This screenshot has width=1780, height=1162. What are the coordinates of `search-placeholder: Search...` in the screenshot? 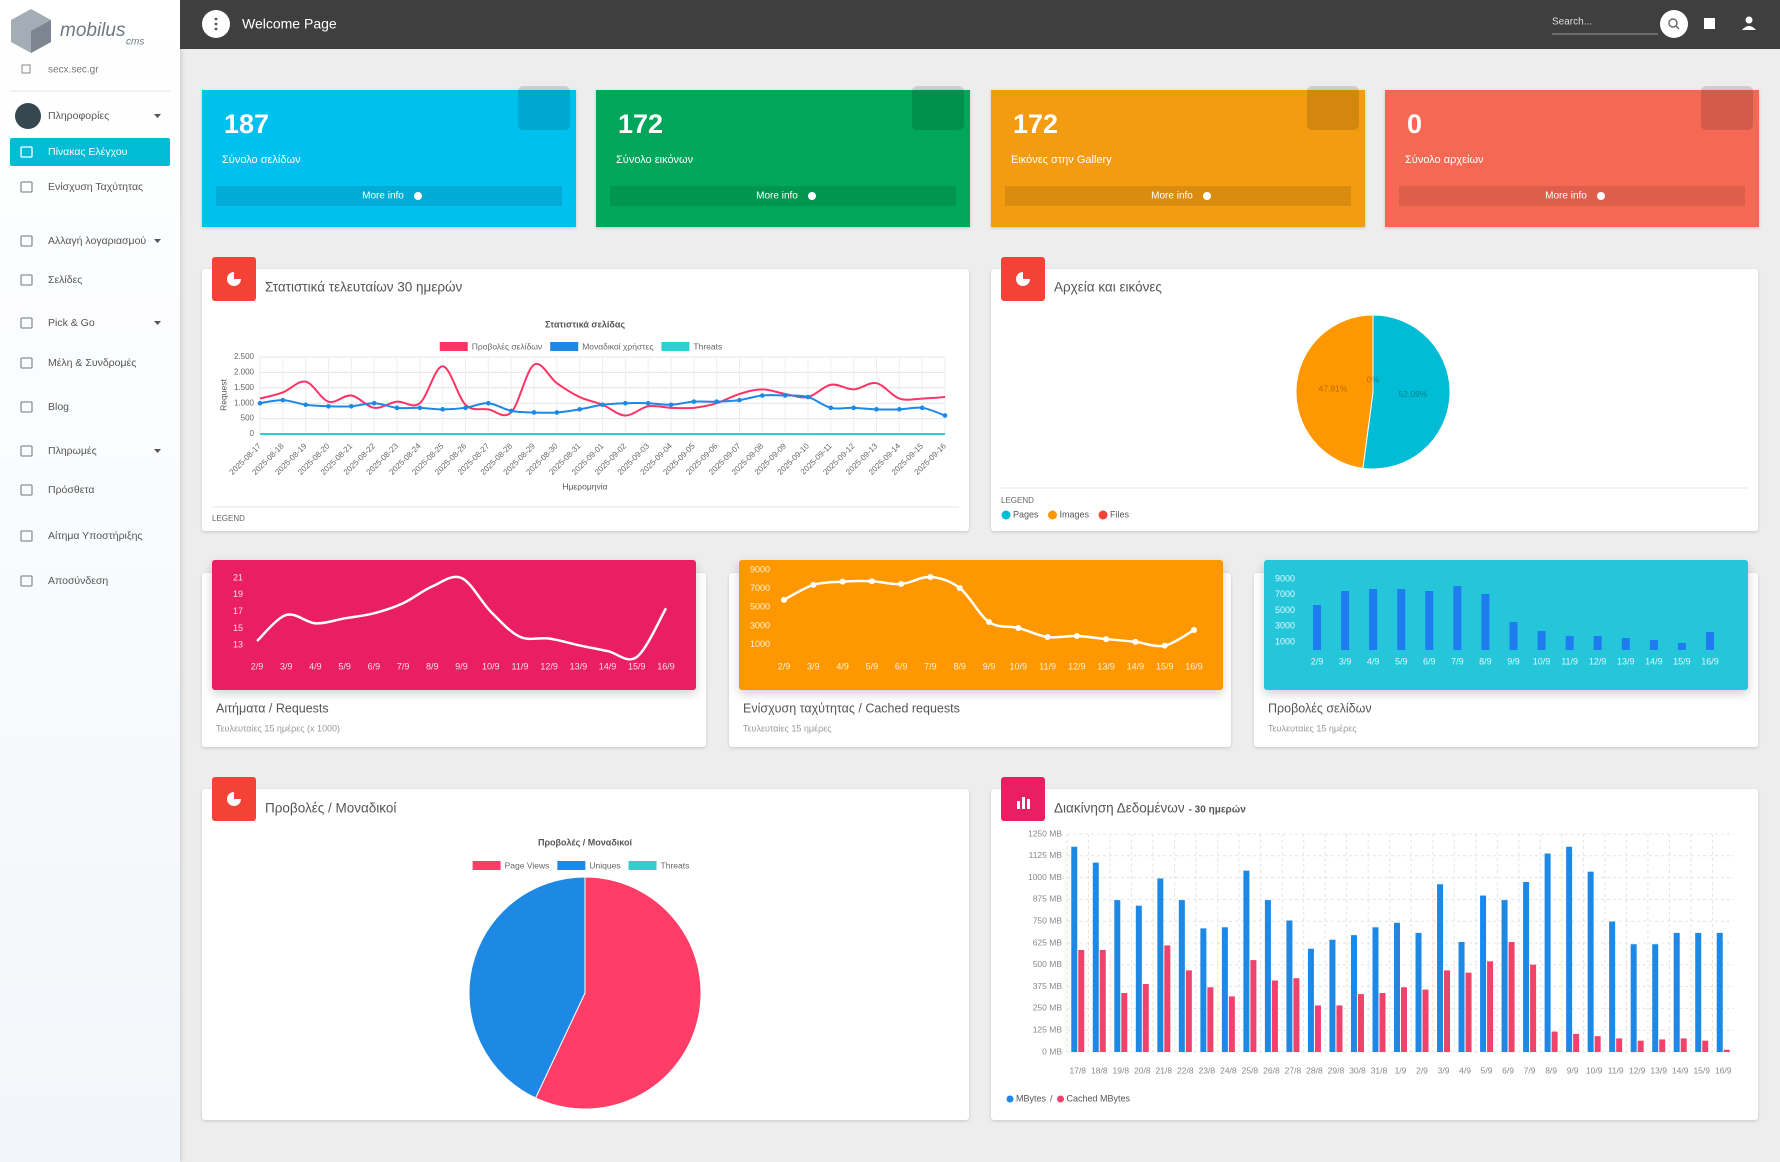 It's located at (1572, 22).